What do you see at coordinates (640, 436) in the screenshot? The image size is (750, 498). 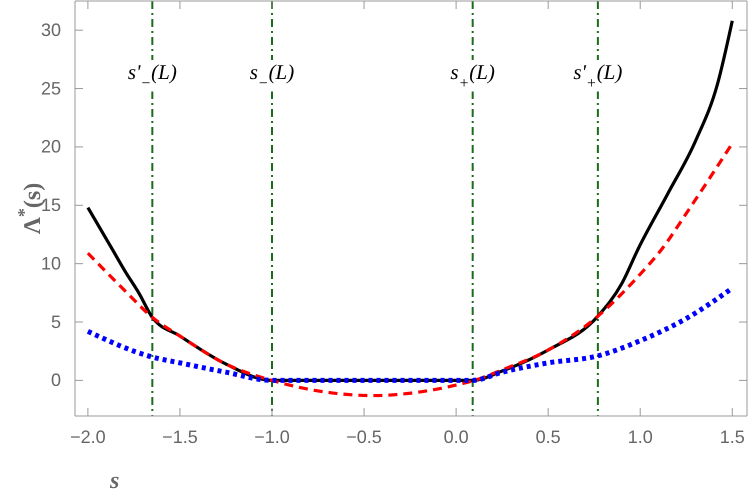 I see `x-tick-label: 1.0` at bounding box center [640, 436].